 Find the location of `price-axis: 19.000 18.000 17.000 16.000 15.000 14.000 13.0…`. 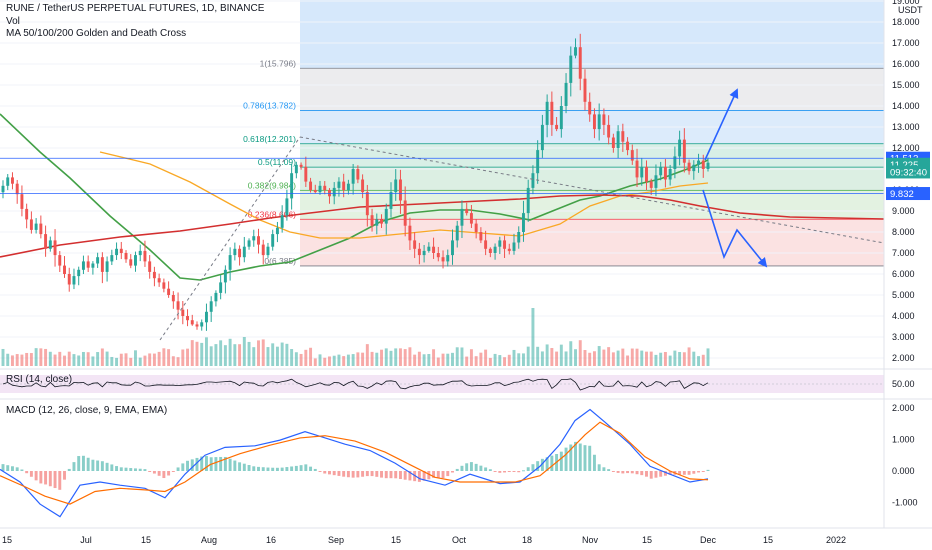

price-axis: 19.000 18.000 17.000 16.000 15.000 14.000 13.0… is located at coordinates (906, 264).